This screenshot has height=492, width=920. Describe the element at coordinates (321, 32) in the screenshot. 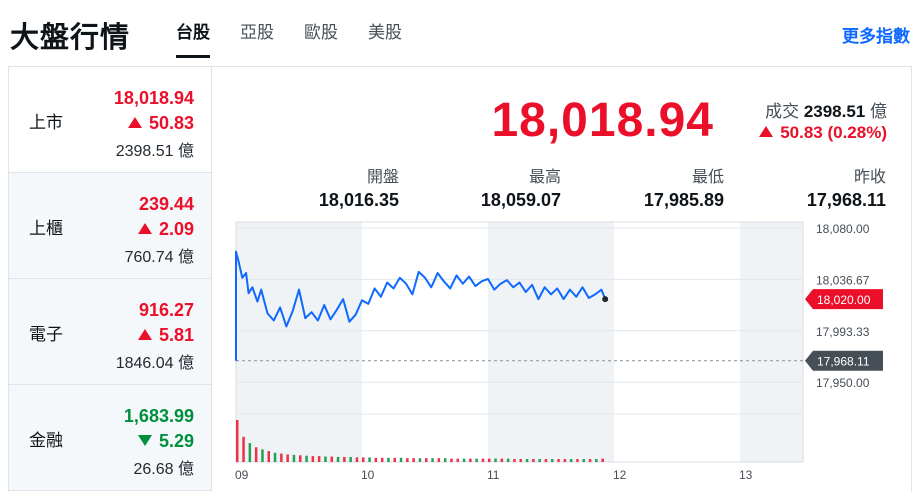

I see `tab-europe: 歐股` at that location.